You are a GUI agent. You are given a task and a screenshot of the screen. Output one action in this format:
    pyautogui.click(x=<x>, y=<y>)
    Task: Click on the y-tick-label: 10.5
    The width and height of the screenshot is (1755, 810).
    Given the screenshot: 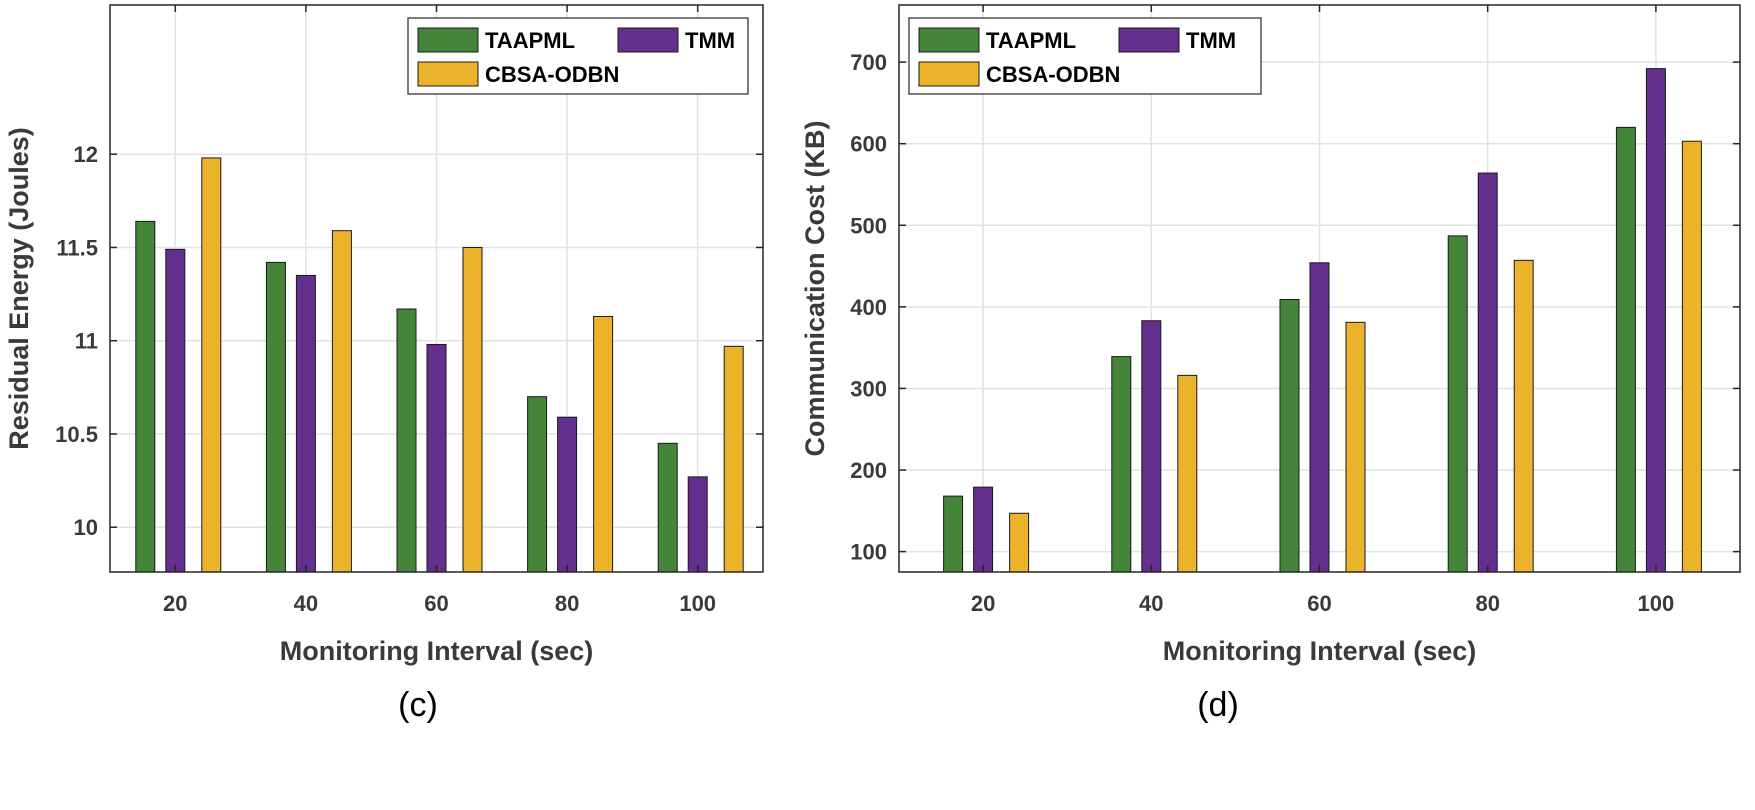 What is the action you would take?
    pyautogui.click(x=76, y=434)
    